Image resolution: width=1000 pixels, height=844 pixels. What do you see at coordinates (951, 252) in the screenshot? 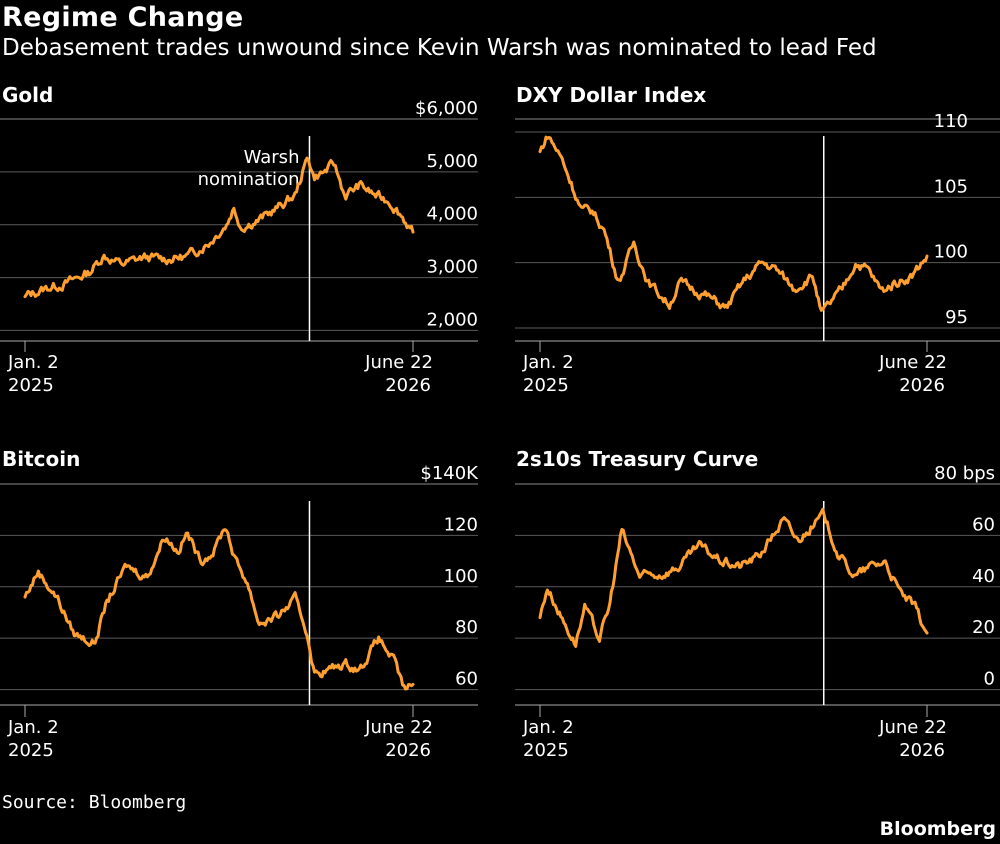
I see `dxy-ytick-label: 100` at bounding box center [951, 252].